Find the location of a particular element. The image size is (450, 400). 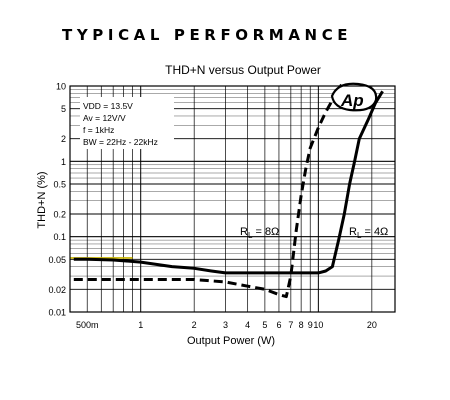

audio-precision-logo: Ap is located at coordinates (354, 97).